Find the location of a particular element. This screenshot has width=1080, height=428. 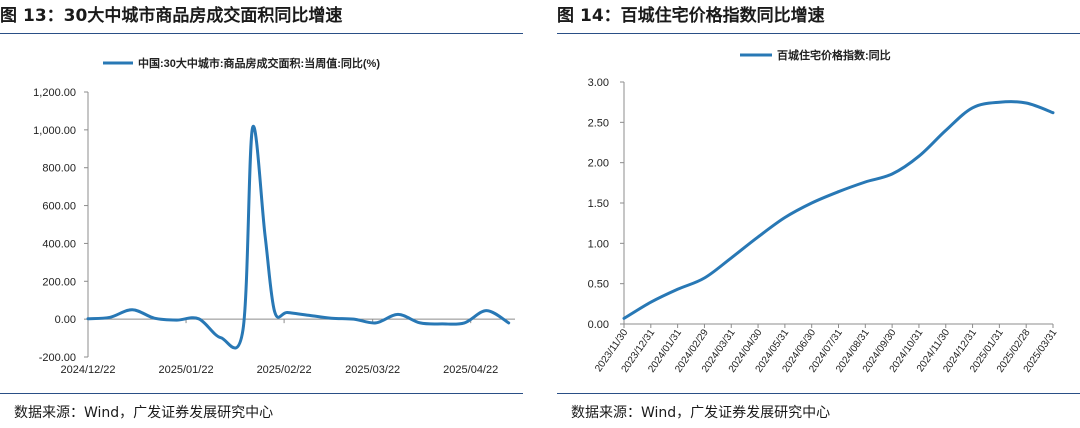

y-tick-label: 3.00 is located at coordinates (598, 83).